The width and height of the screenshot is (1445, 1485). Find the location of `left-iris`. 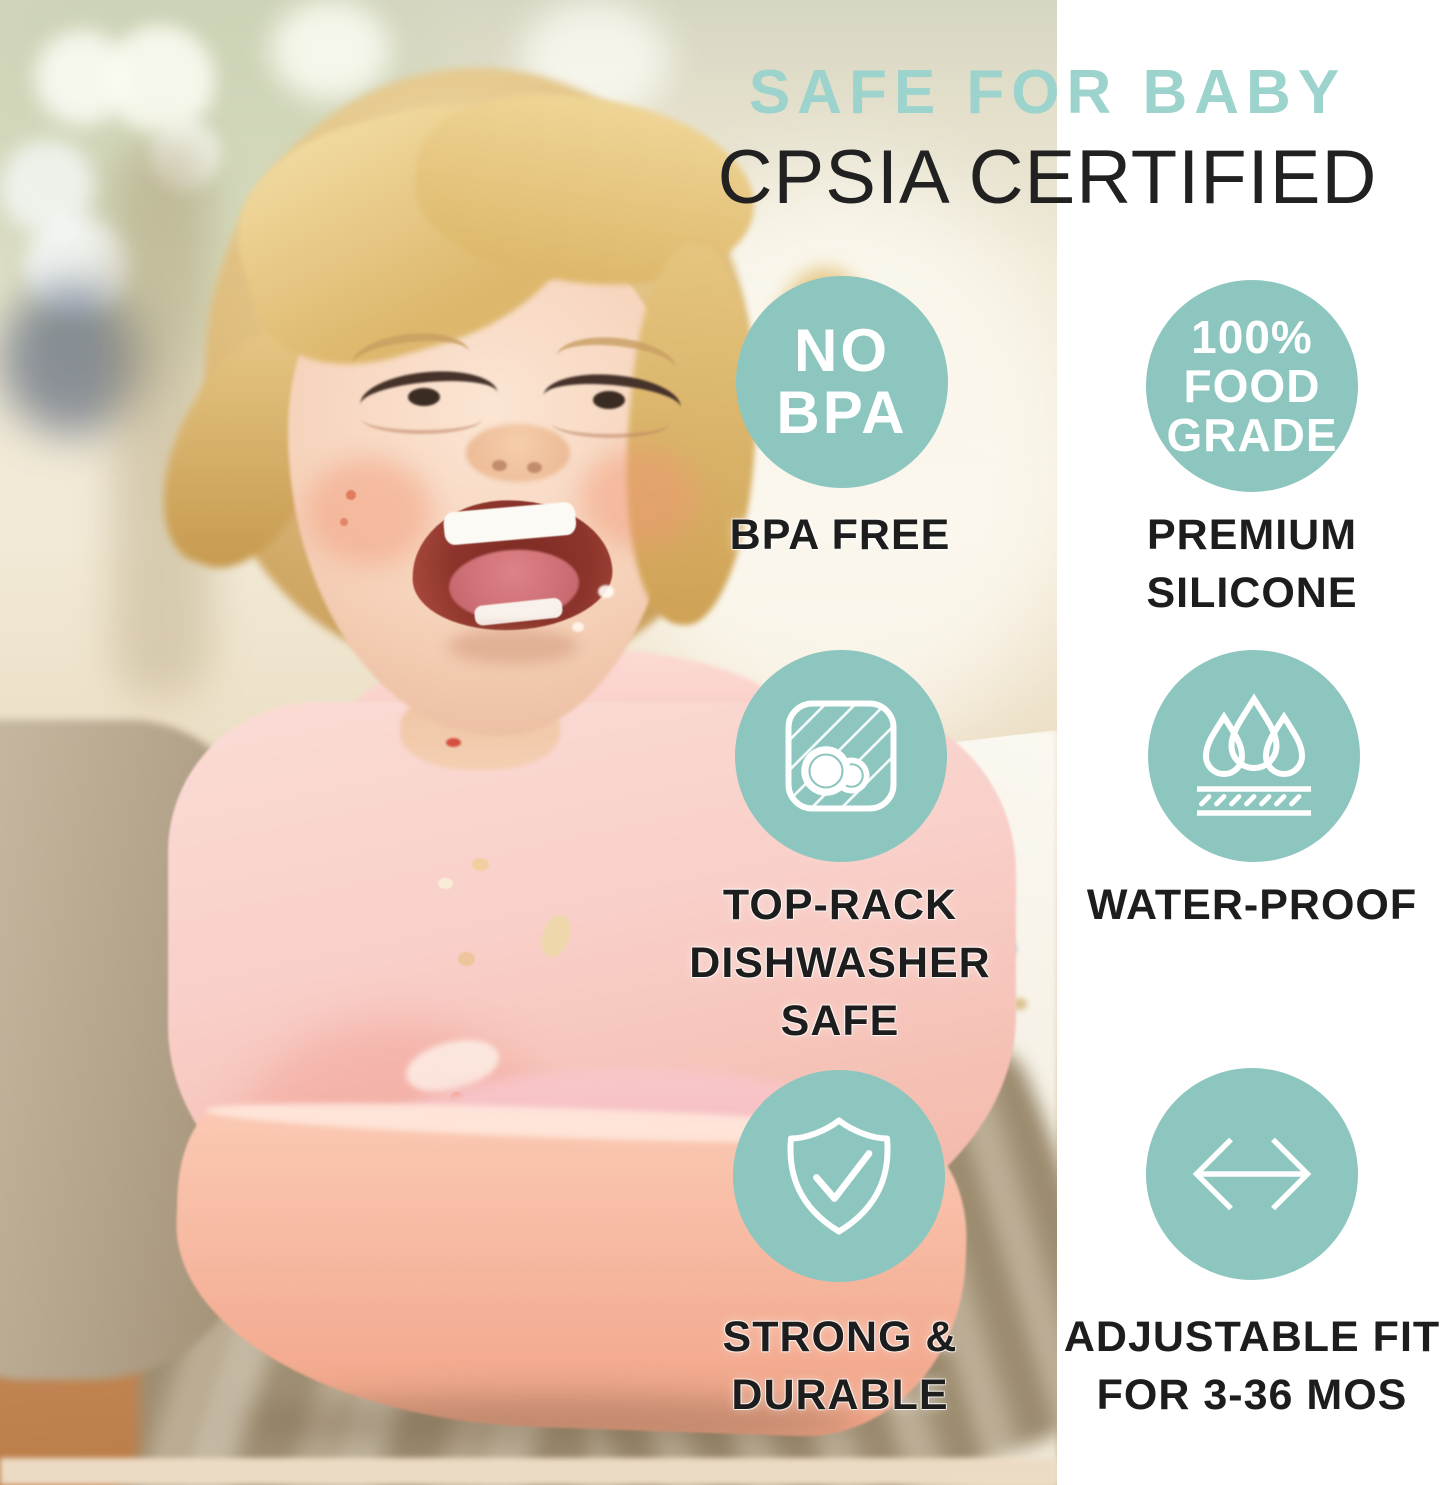

left-iris is located at coordinates (424, 397).